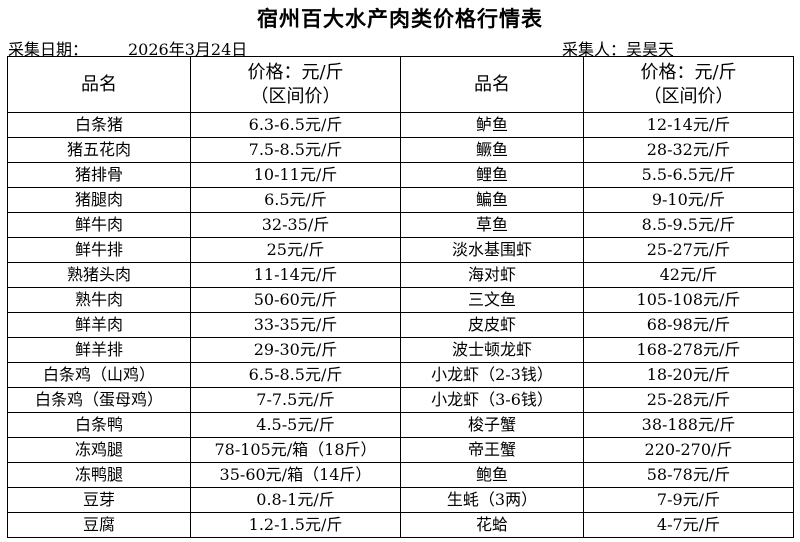 This screenshot has height=542, width=800. I want to click on table-row: 鲜牛排 25元/斤 淡水基围虾 25-27元/斤, so click(400, 250).